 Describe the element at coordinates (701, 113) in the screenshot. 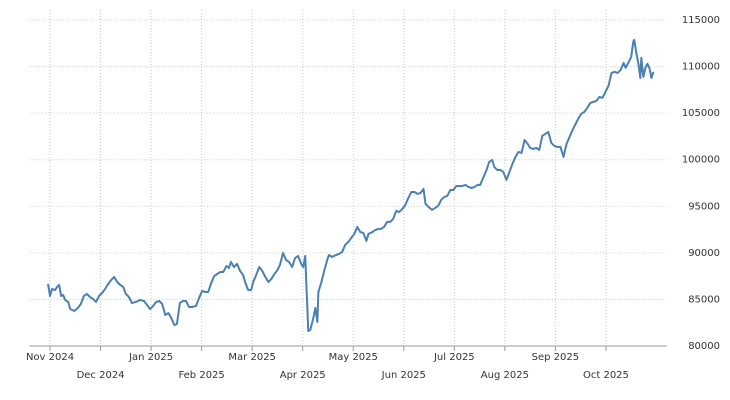

I see `y-tick-label: 105000` at that location.